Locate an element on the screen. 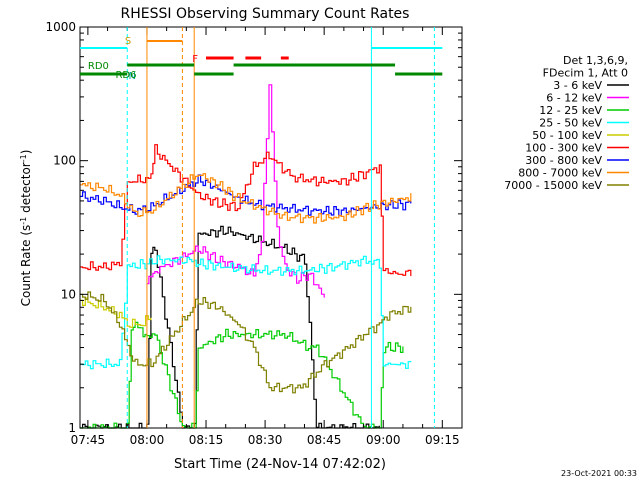  annotation-n: N is located at coordinates (131, 76).